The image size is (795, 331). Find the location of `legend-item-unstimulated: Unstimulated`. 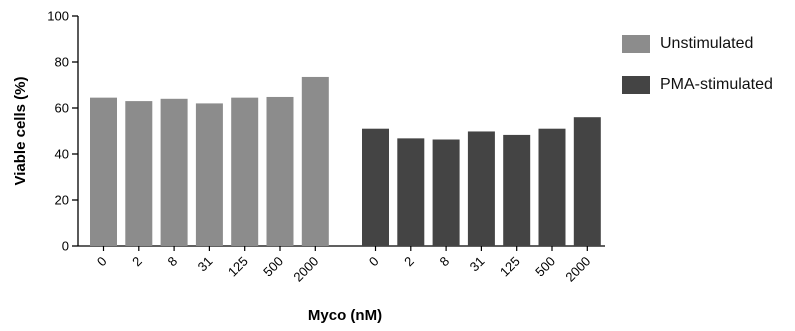

legend-item-unstimulated: Unstimulated is located at coordinates (697, 44).